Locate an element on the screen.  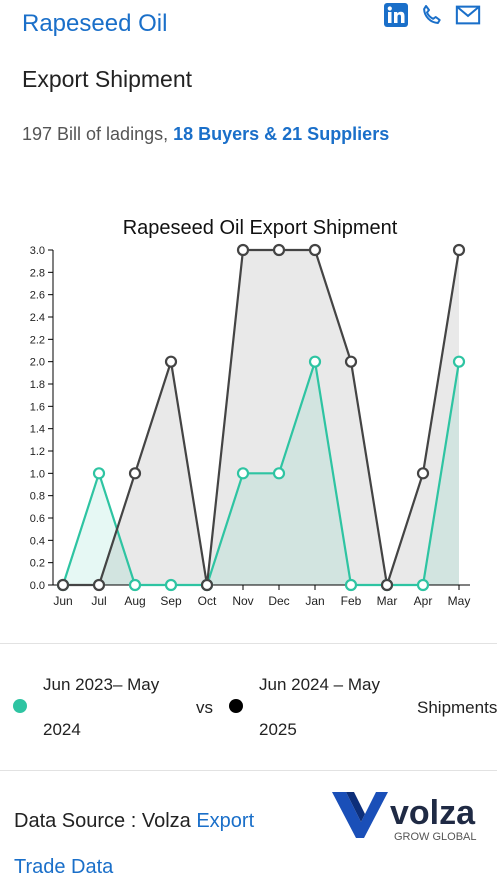
export-link: Export is located at coordinates (225, 821).